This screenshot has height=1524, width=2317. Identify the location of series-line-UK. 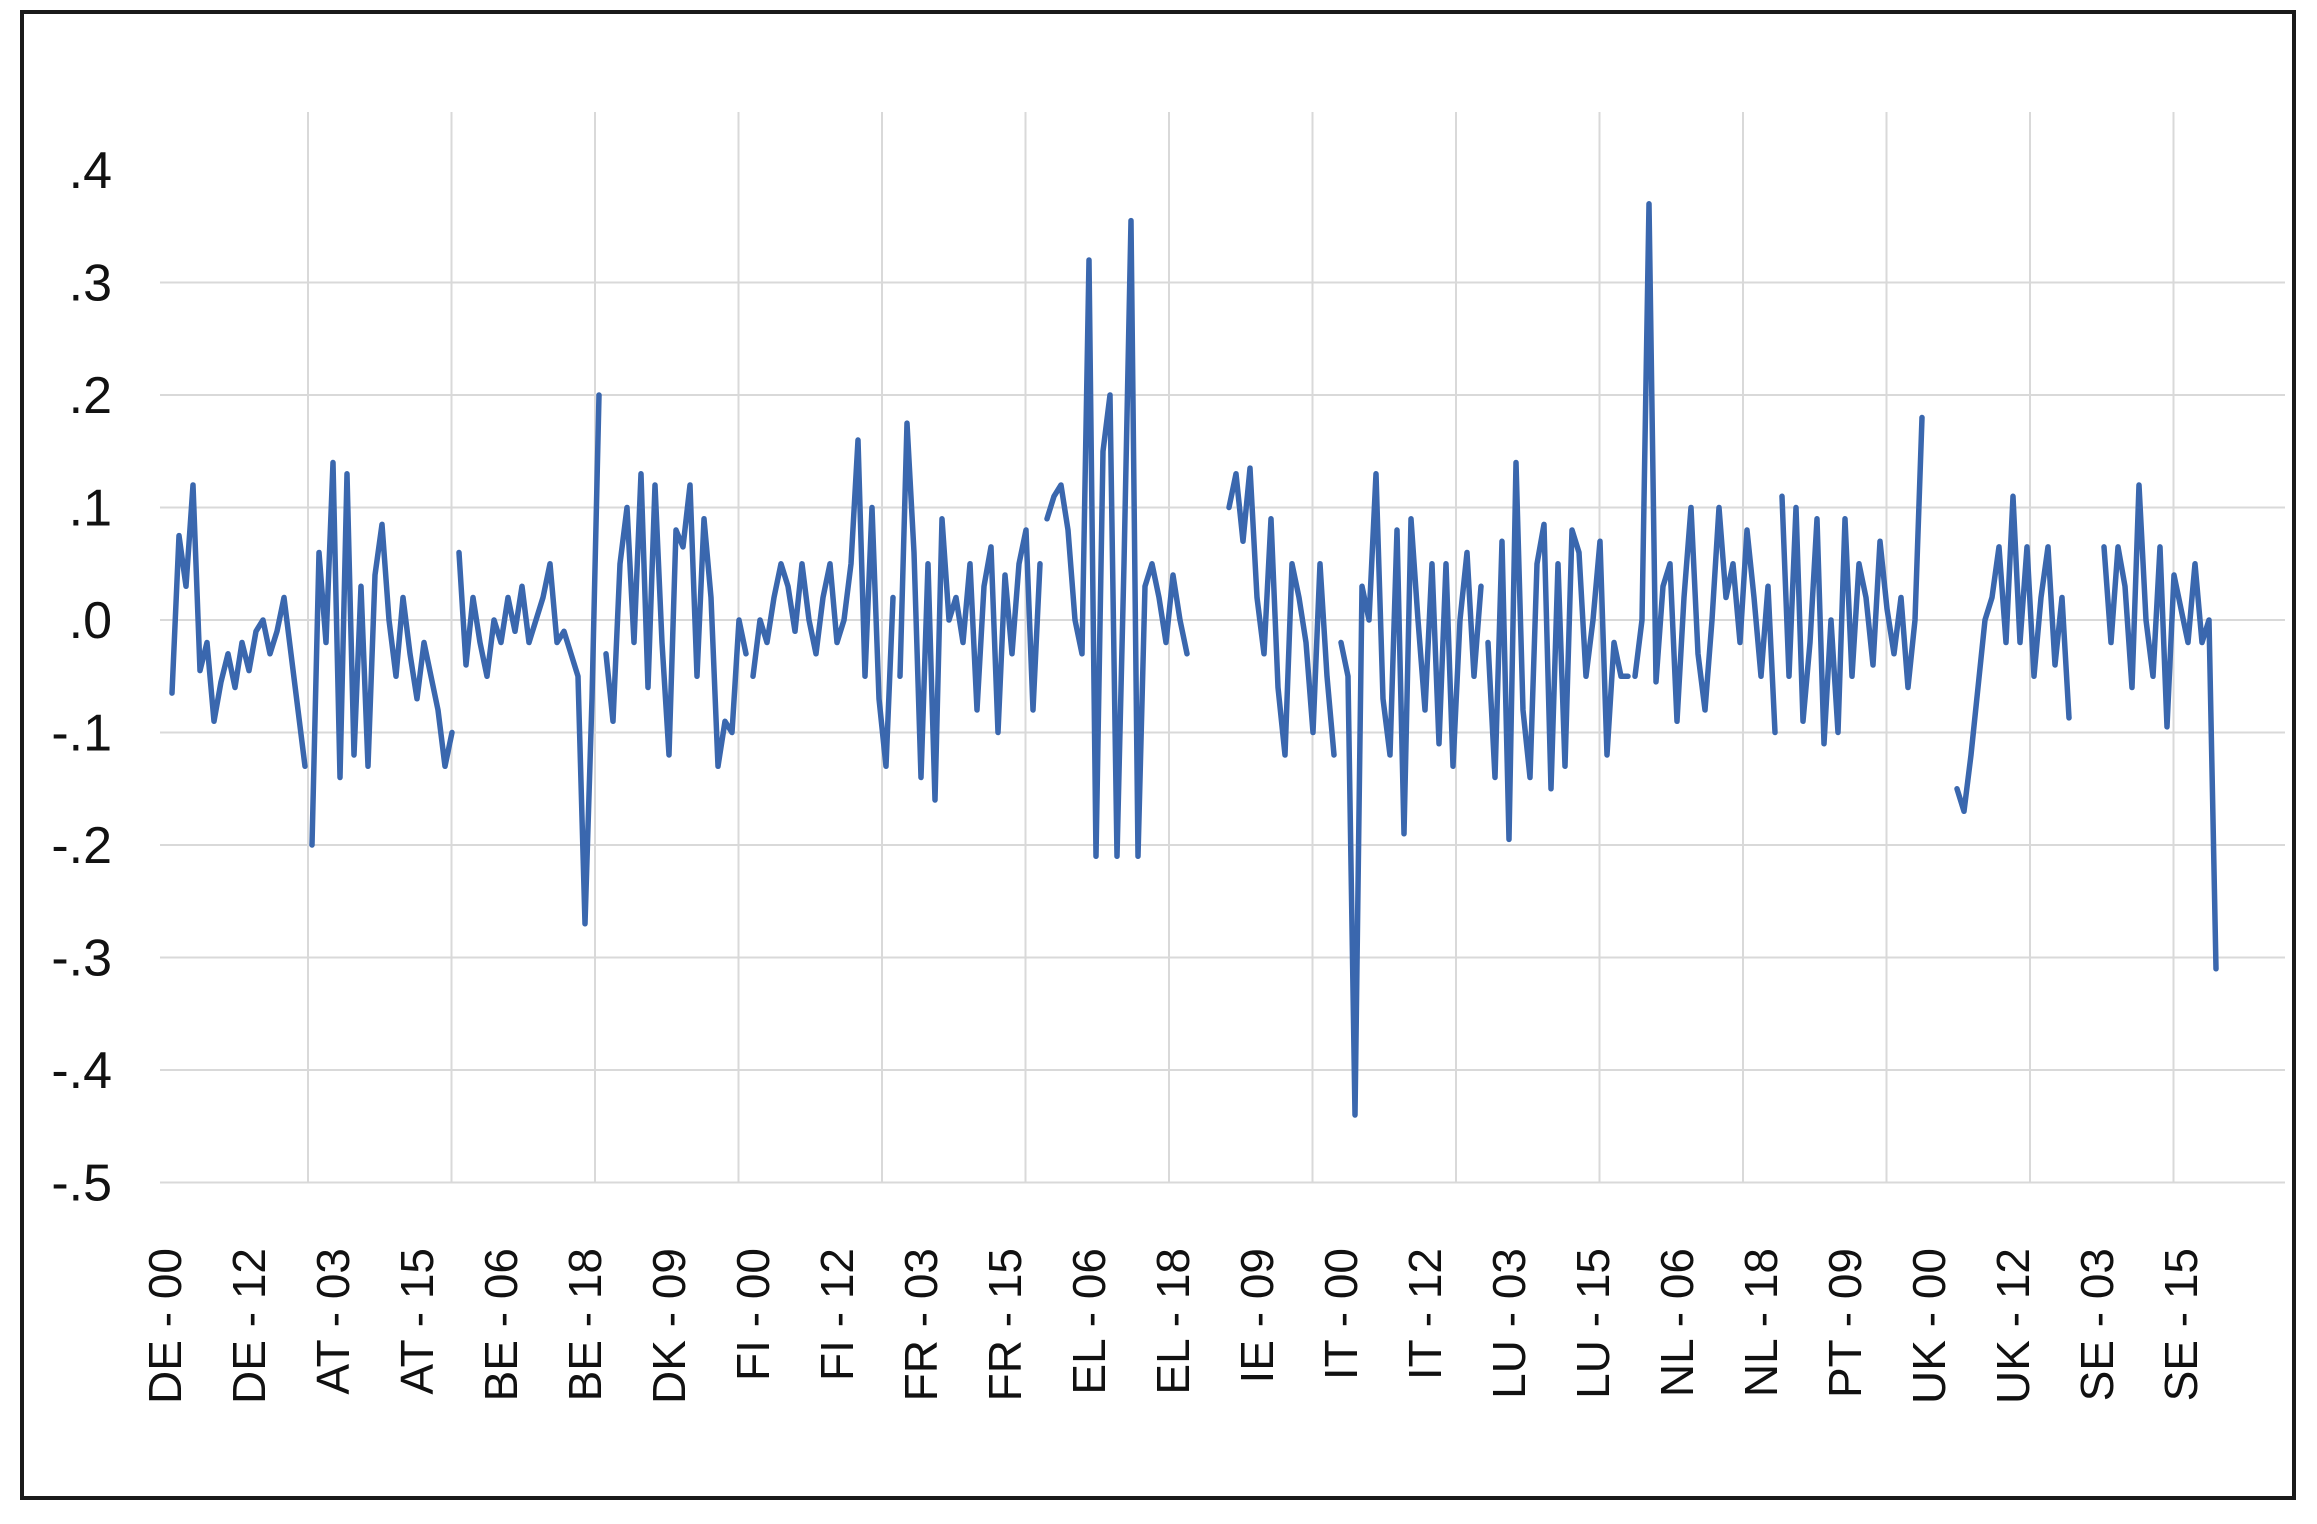
(2013, 654).